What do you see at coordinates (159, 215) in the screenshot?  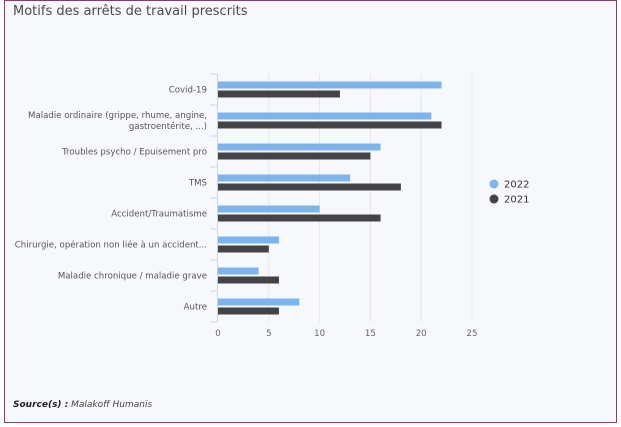 I see `category-label: Accident/Traumatisme` at bounding box center [159, 215].